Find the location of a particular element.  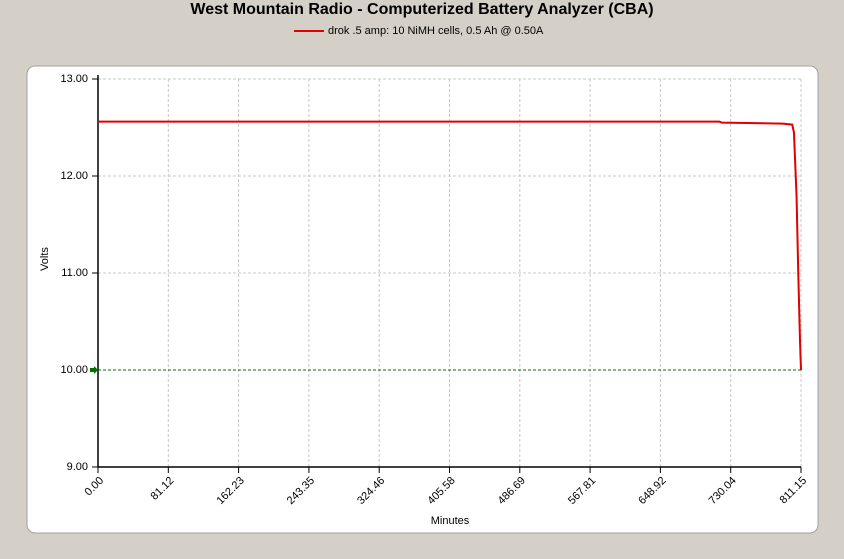

y-tick-label: 11.00 is located at coordinates (74, 273).